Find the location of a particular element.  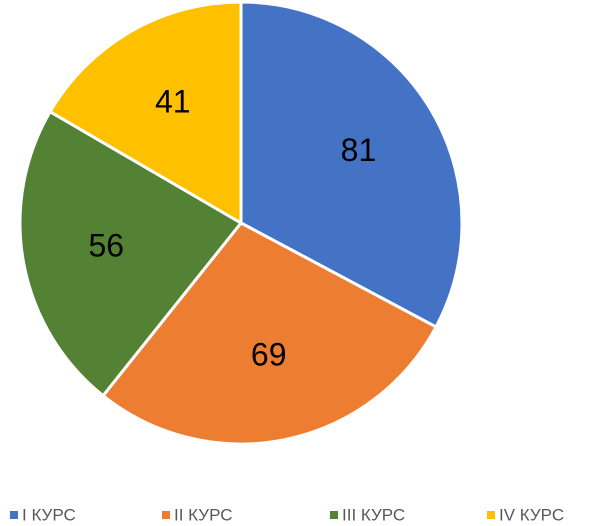

data-label: 69 is located at coordinates (269, 355).